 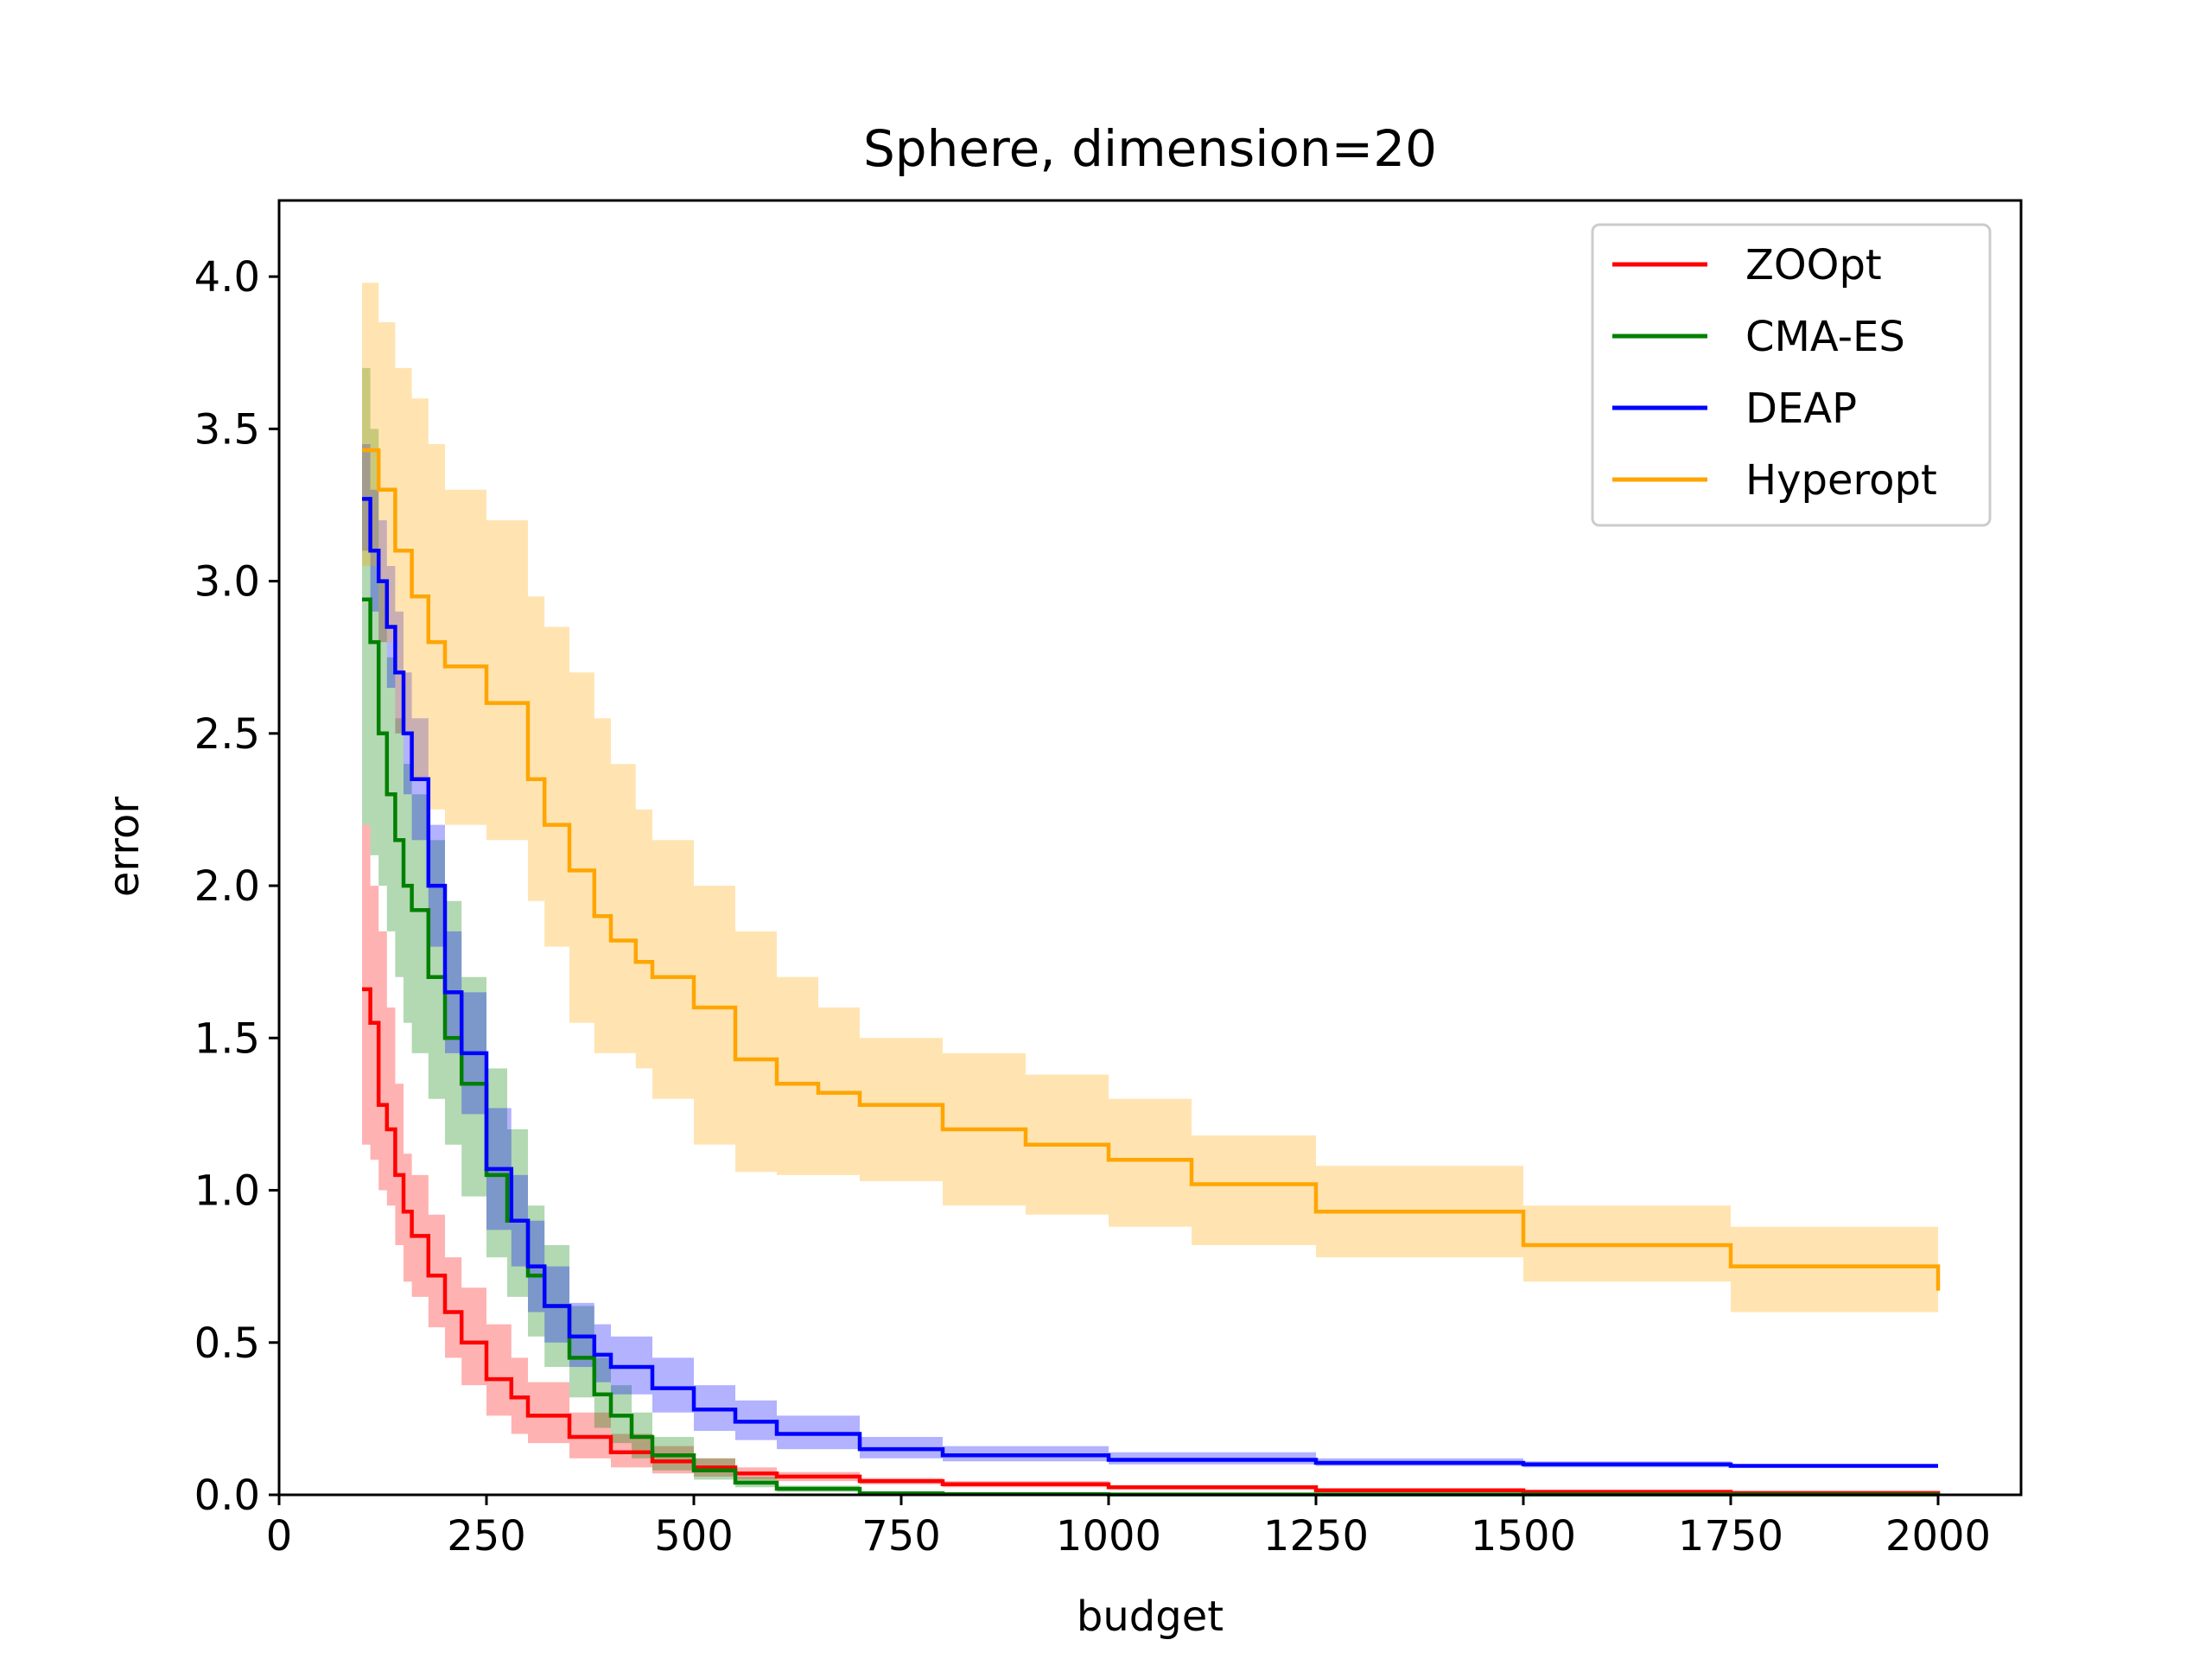 What do you see at coordinates (1108, 1536) in the screenshot?
I see `x-tick-label: 1000` at bounding box center [1108, 1536].